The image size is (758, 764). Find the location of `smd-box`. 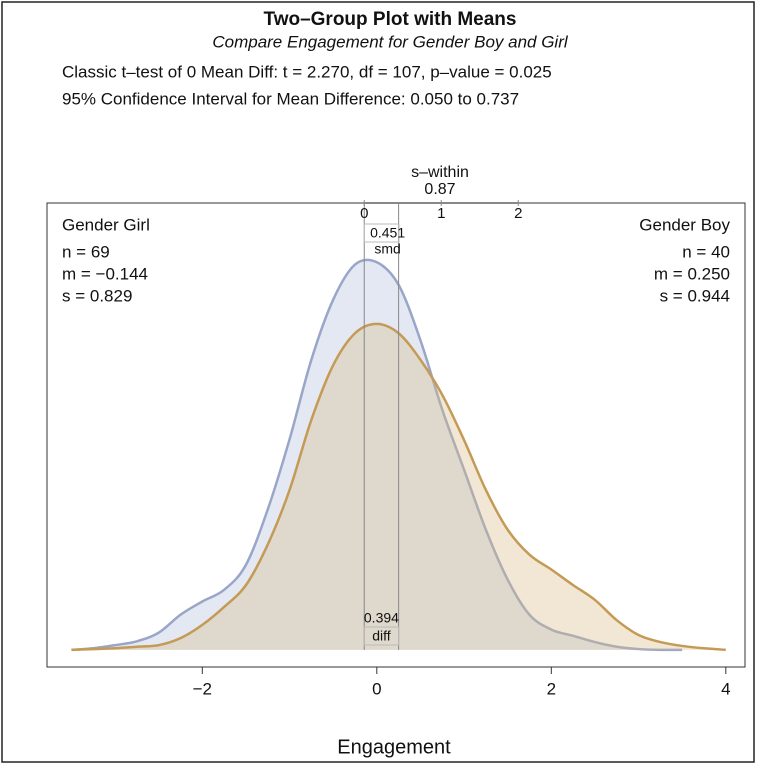

smd-box is located at coordinates (381, 233).